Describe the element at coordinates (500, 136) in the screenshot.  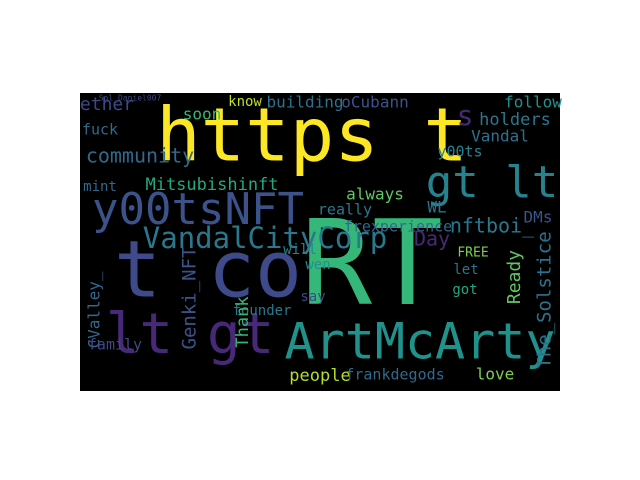
I see `word: Vandal` at that location.